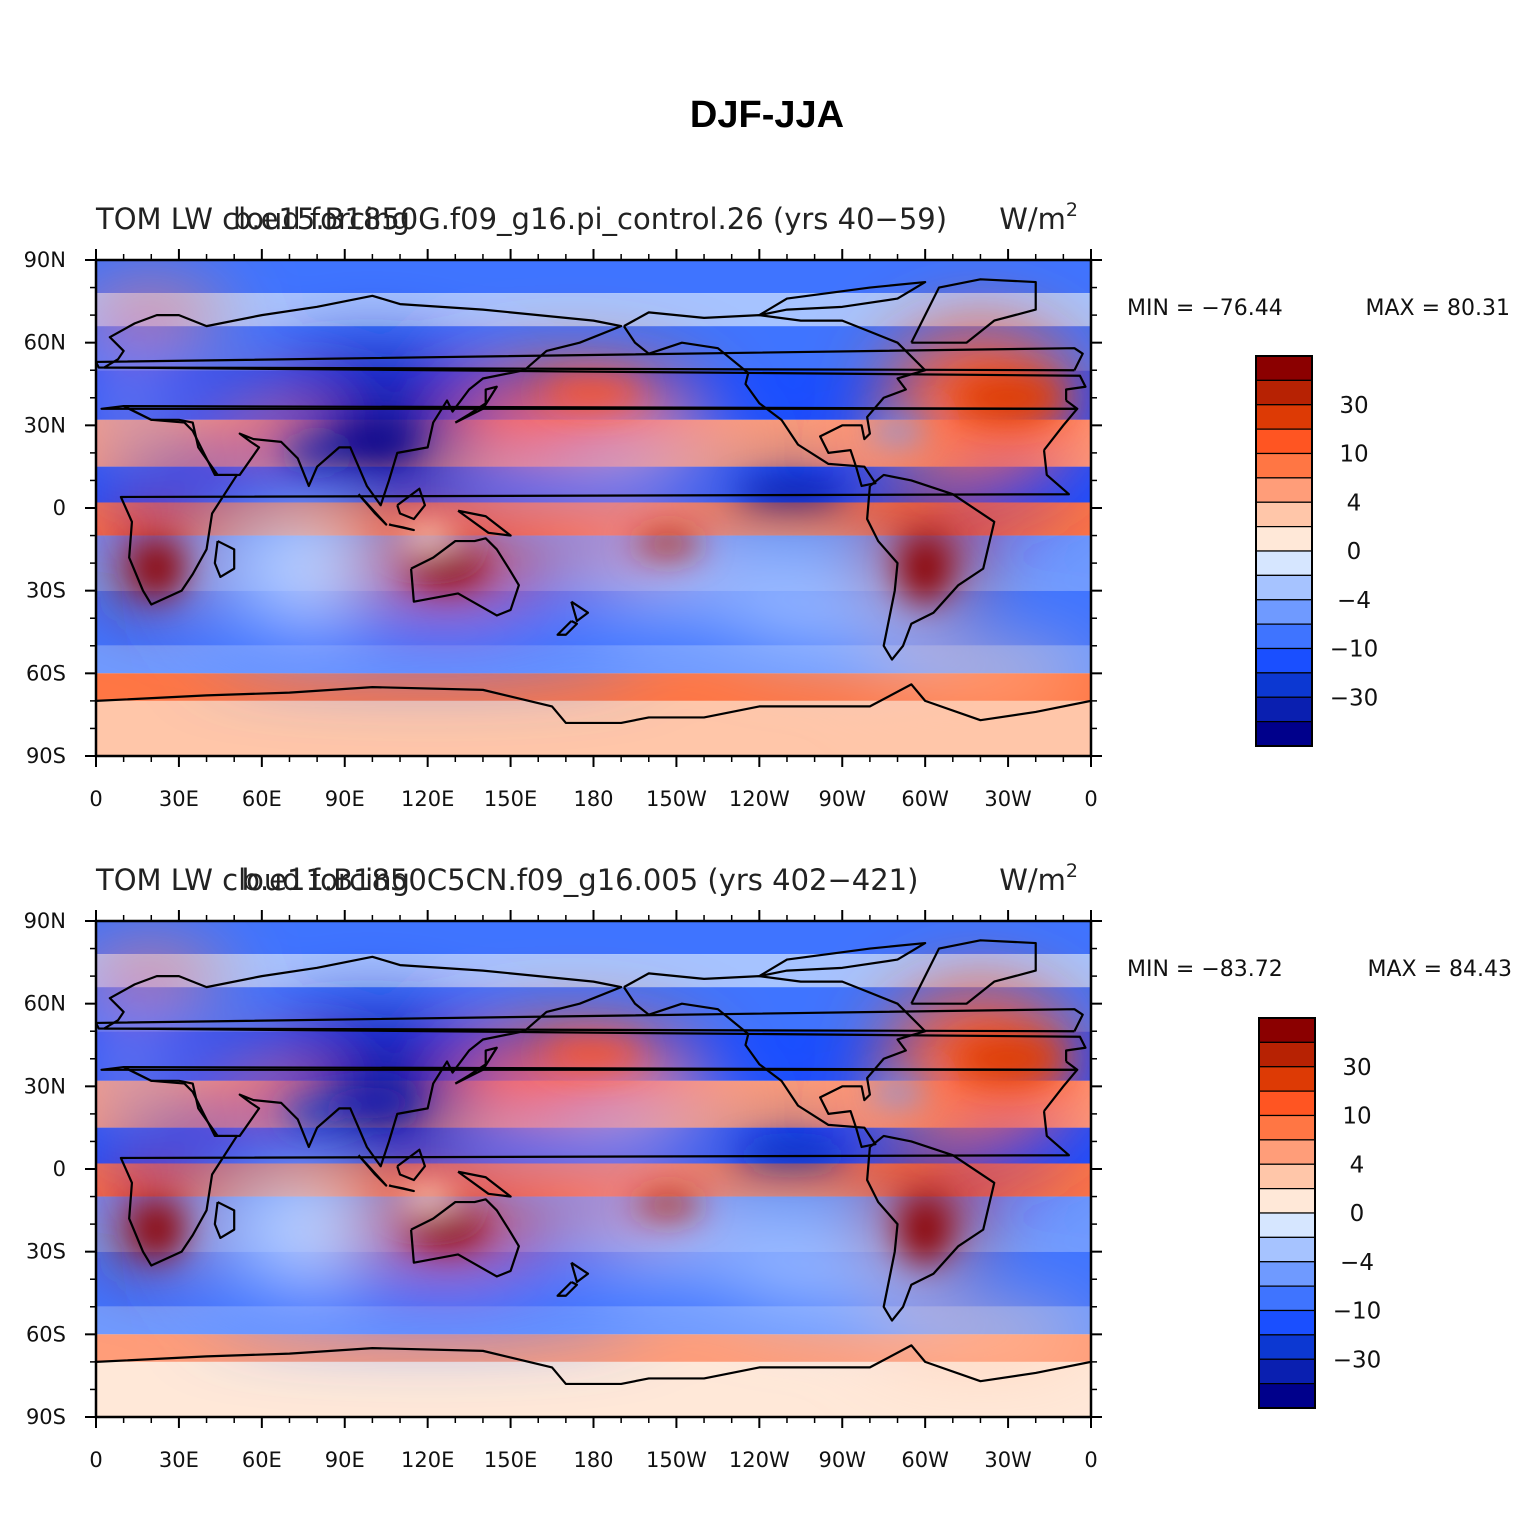 Image resolution: width=1535 pixels, height=1535 pixels. Describe the element at coordinates (843, 1460) in the screenshot. I see `x-tick-label: 90W` at that location.